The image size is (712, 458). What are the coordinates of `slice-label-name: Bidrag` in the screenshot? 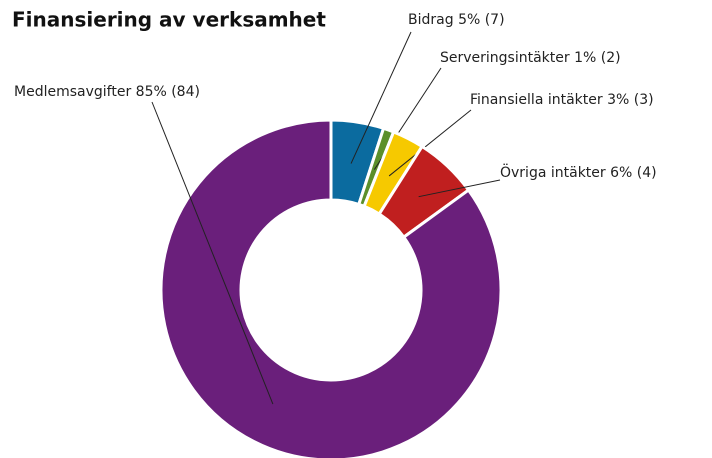 It's located at (431, 20).